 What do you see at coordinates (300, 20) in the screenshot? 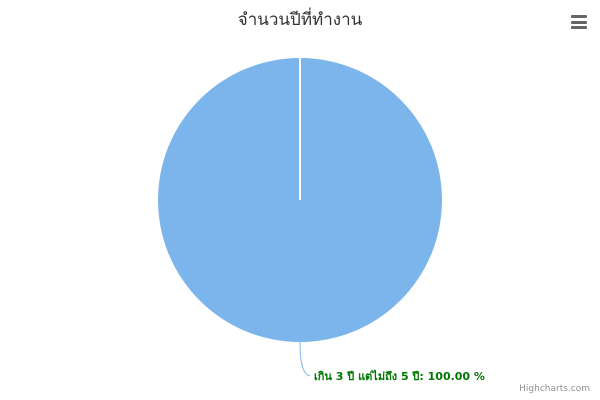
I see `chart-title: จำนวนปีที่ทำงาน` at bounding box center [300, 20].